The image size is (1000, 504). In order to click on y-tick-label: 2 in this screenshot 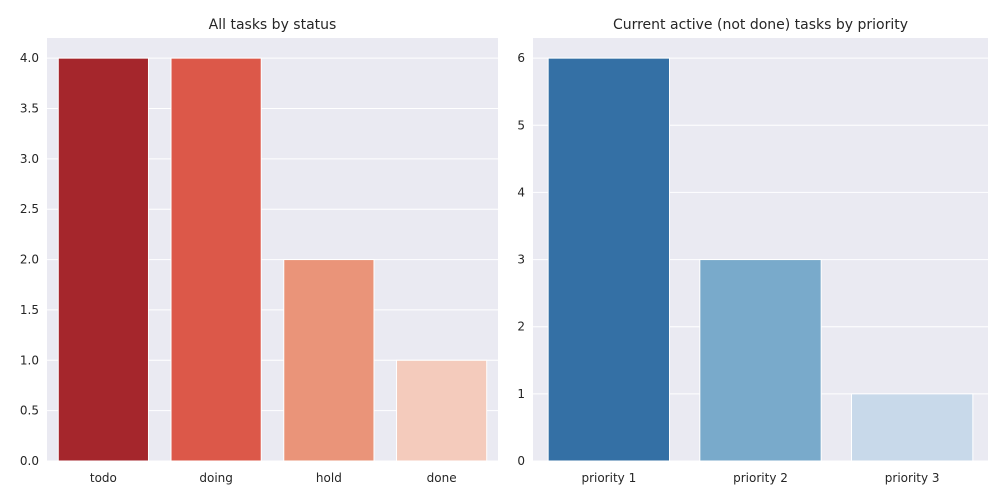, I will do `click(521, 327)`.